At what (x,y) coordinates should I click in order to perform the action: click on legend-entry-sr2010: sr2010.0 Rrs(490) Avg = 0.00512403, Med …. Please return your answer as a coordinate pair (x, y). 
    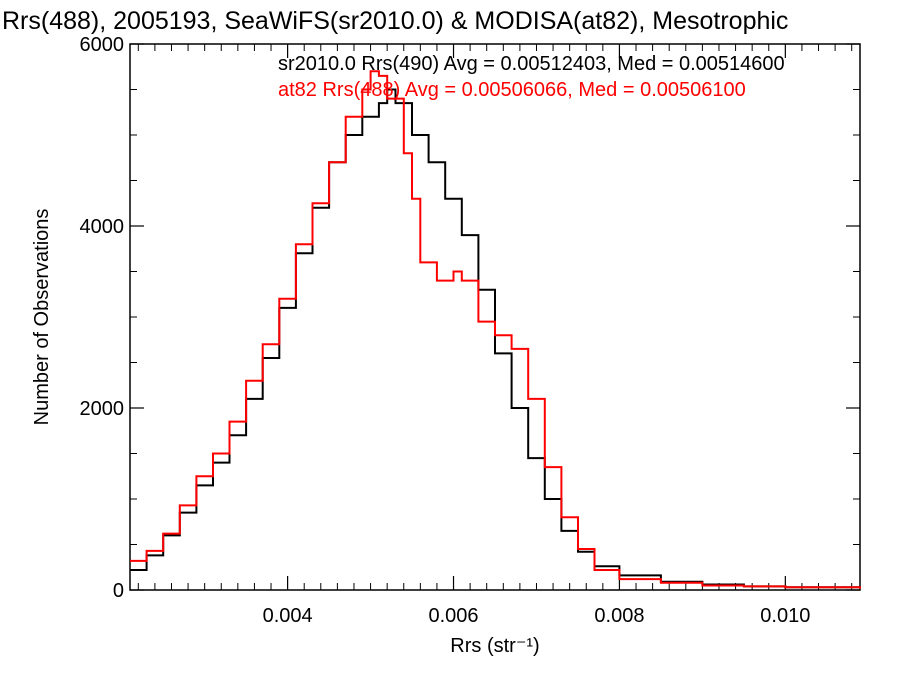
    Looking at the image, I should click on (531, 64).